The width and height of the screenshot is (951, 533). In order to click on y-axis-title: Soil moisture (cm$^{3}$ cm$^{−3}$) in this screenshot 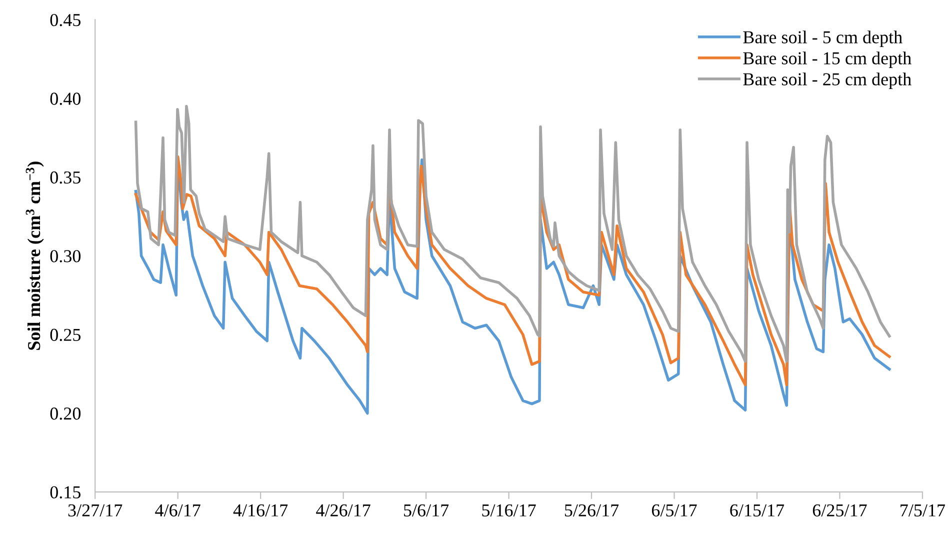, I will do `click(35, 256)`.